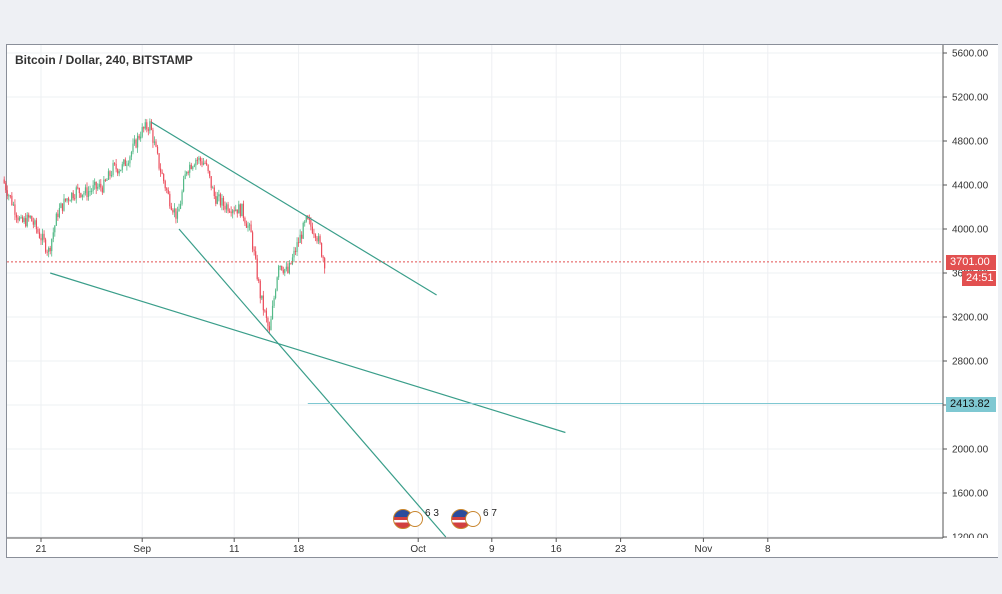 The width and height of the screenshot is (1002, 594). Describe the element at coordinates (621, 549) in the screenshot. I see `time-tick-label: 23` at that location.